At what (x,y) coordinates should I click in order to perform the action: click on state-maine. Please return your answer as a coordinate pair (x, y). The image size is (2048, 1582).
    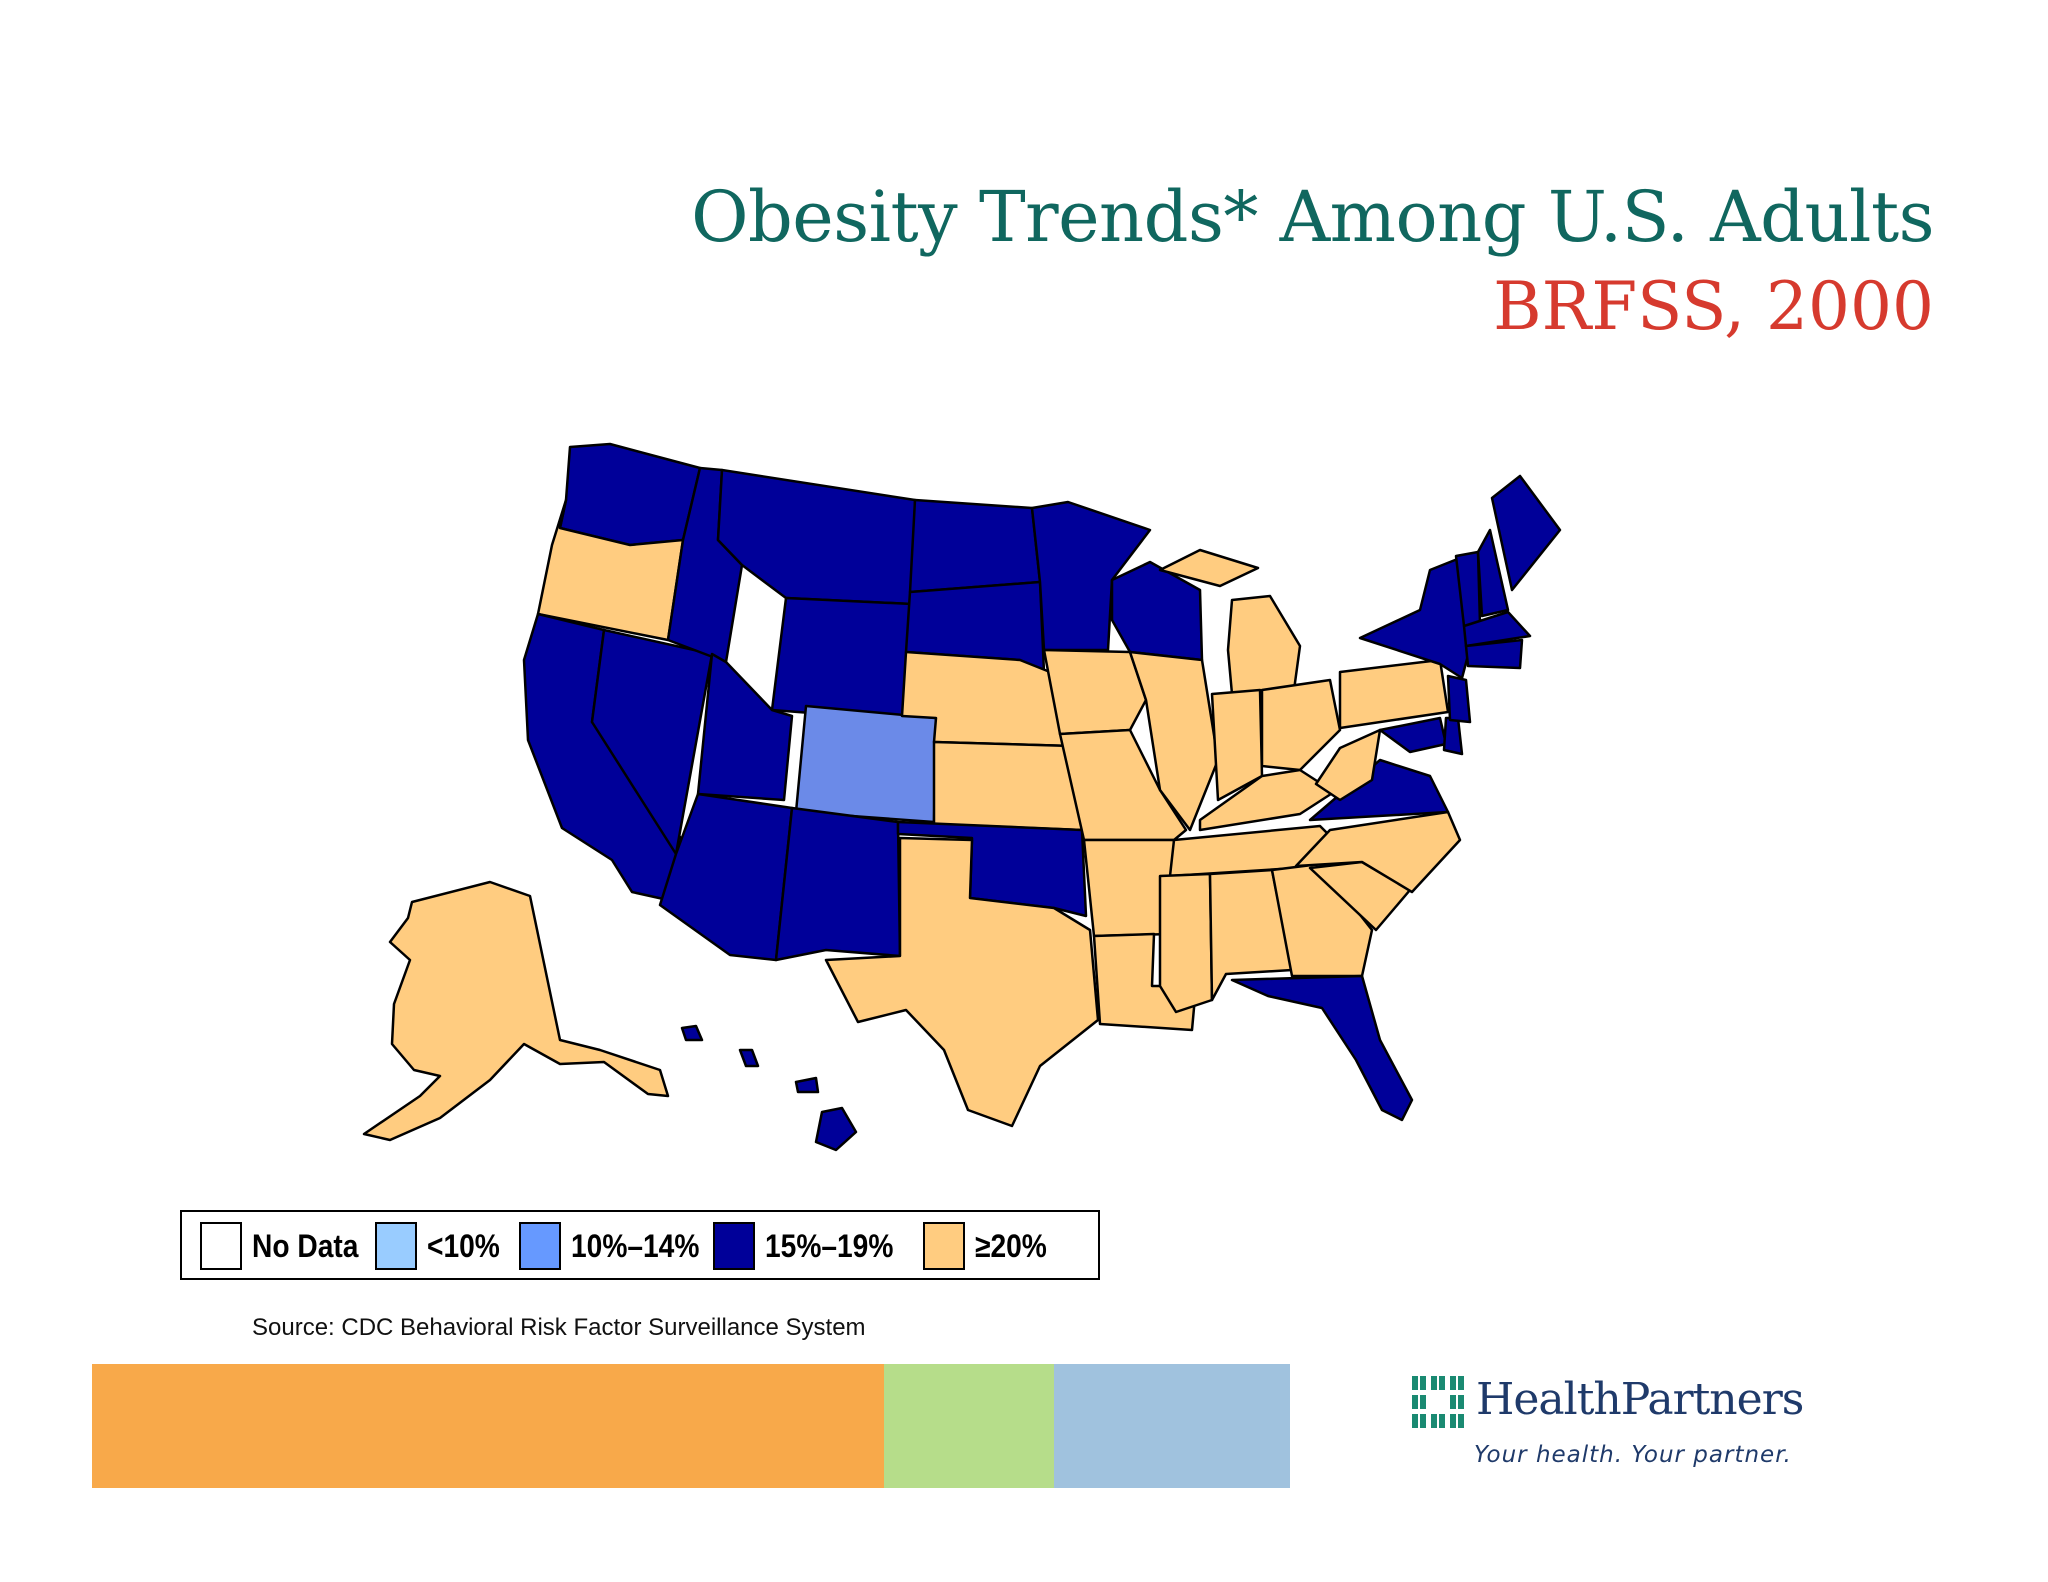
    Looking at the image, I should click on (1526, 533).